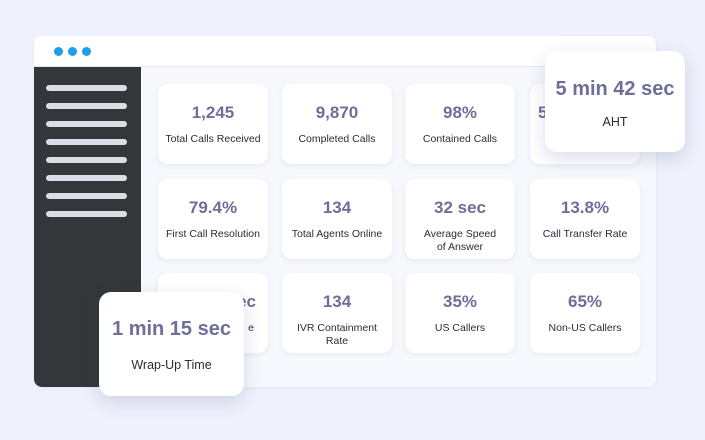  What do you see at coordinates (460, 240) in the screenshot?
I see `metric-label: Average Speed of Answer` at bounding box center [460, 240].